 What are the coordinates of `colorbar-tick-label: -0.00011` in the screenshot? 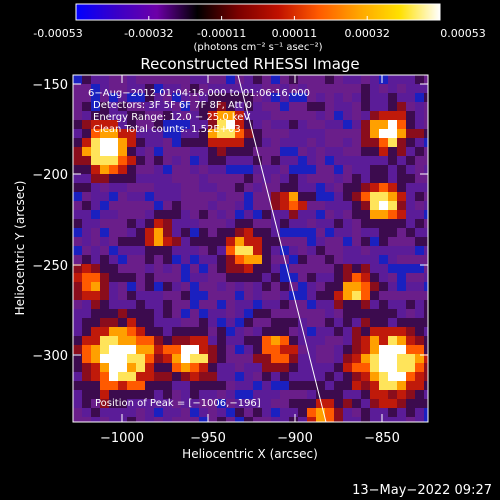 It's located at (221, 33).